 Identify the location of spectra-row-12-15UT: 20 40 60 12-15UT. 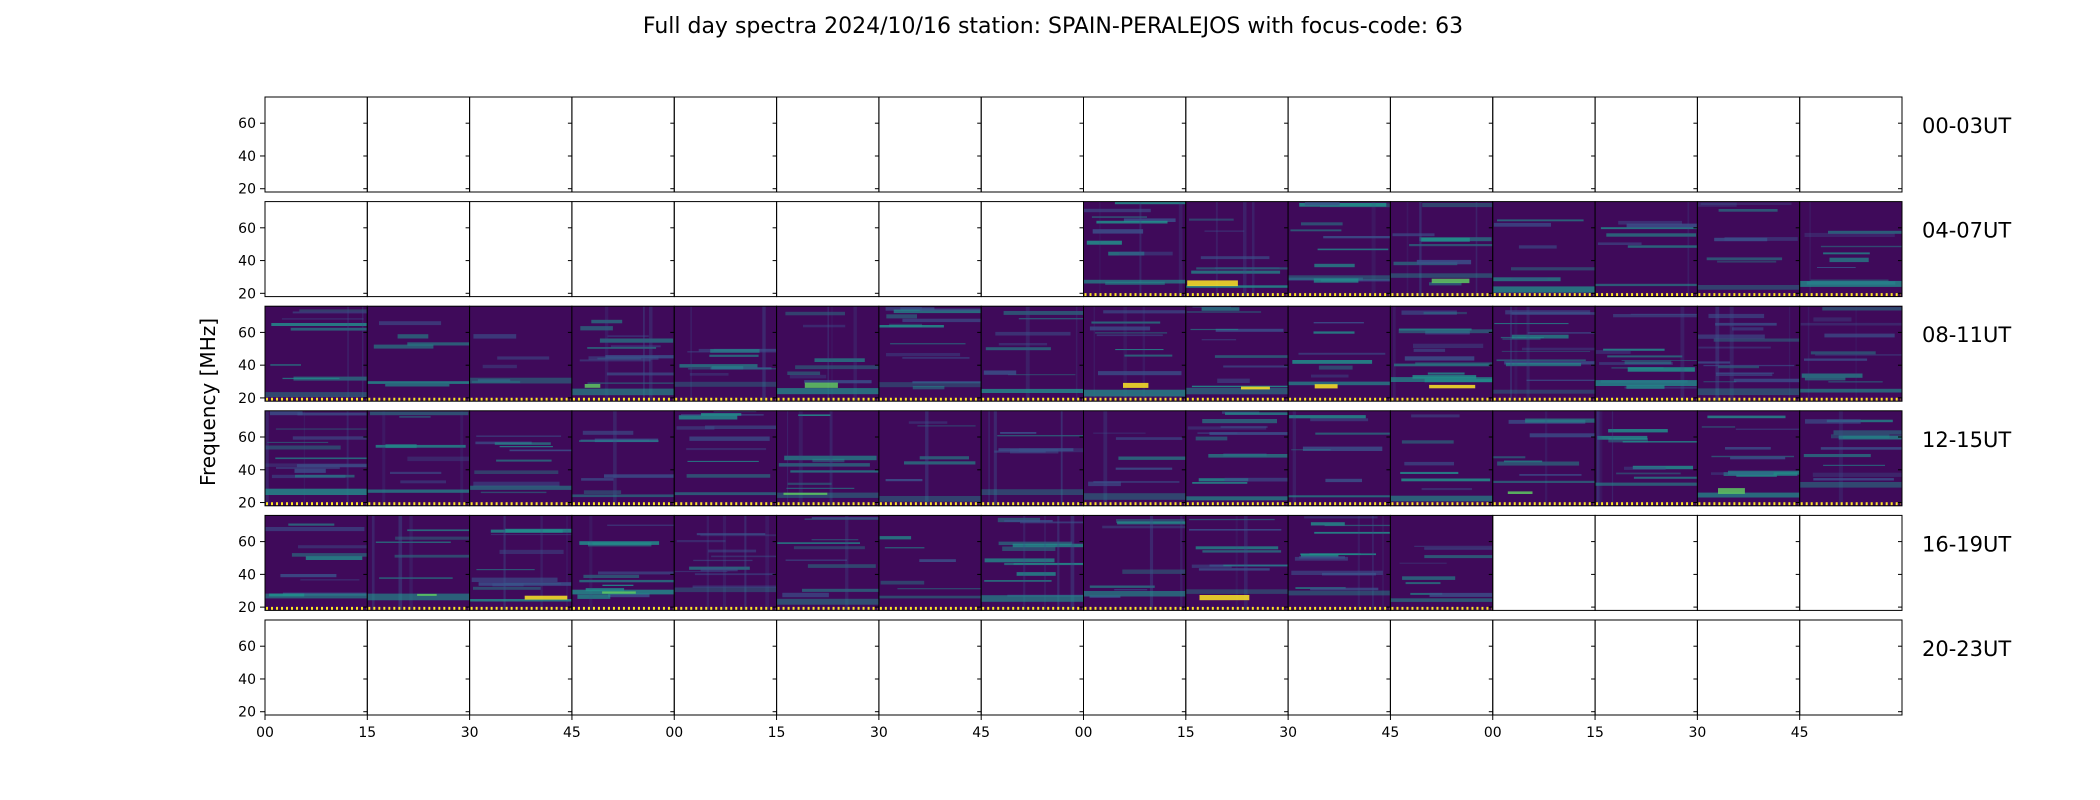
(1124, 461).